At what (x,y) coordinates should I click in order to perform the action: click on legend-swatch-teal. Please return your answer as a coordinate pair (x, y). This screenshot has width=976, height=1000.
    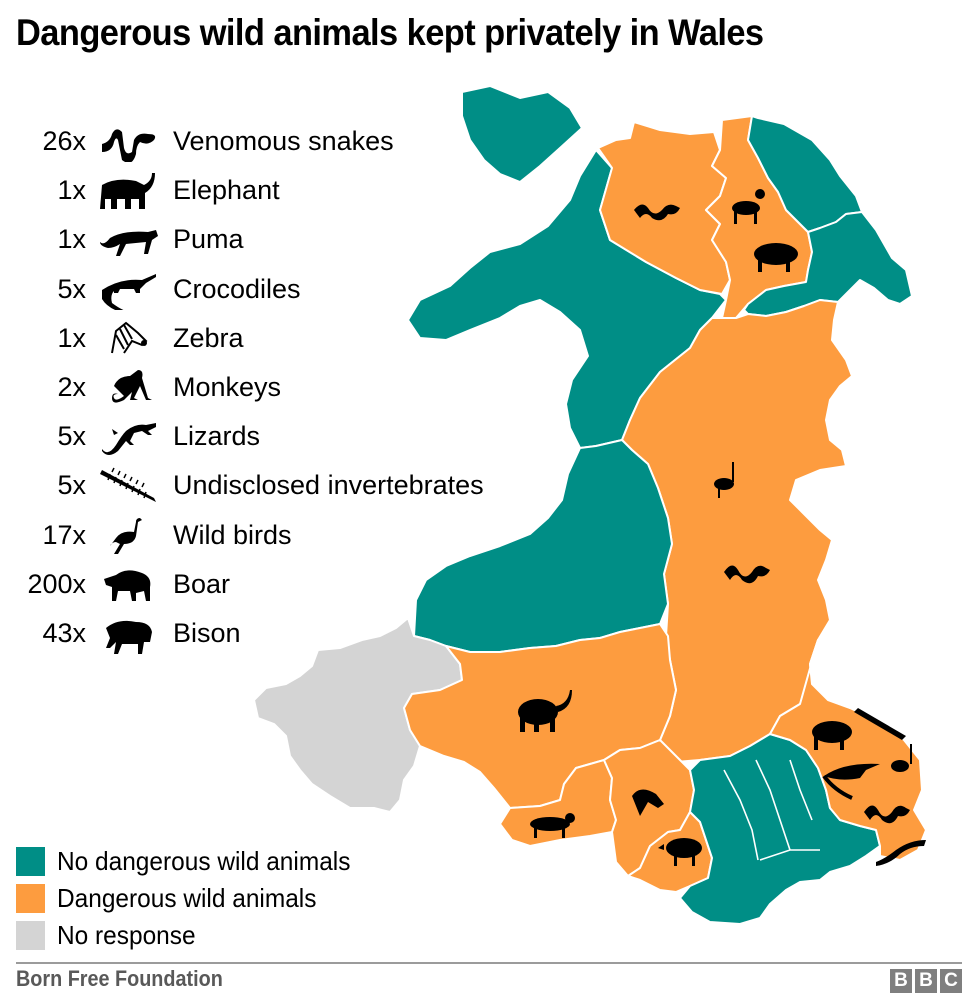
    Looking at the image, I should click on (30, 861).